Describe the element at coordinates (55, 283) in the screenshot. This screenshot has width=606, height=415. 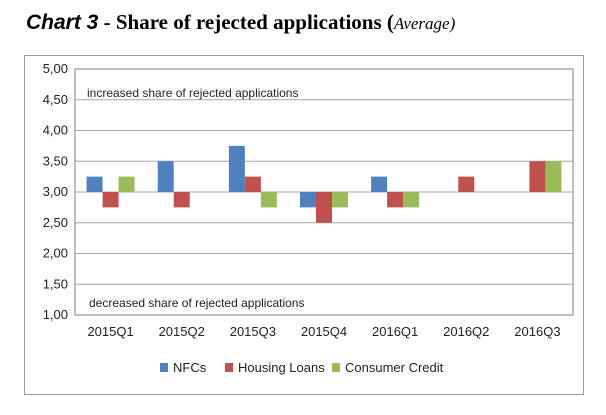
I see `y-tick-label: 1,50` at that location.